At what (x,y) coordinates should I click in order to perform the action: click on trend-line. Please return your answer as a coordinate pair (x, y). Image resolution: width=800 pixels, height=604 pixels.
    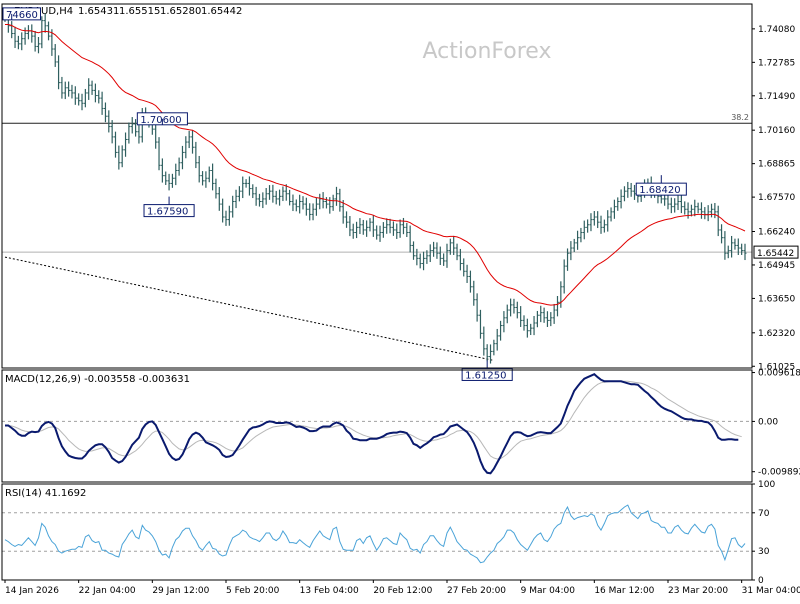
    Looking at the image, I should click on (249, 308).